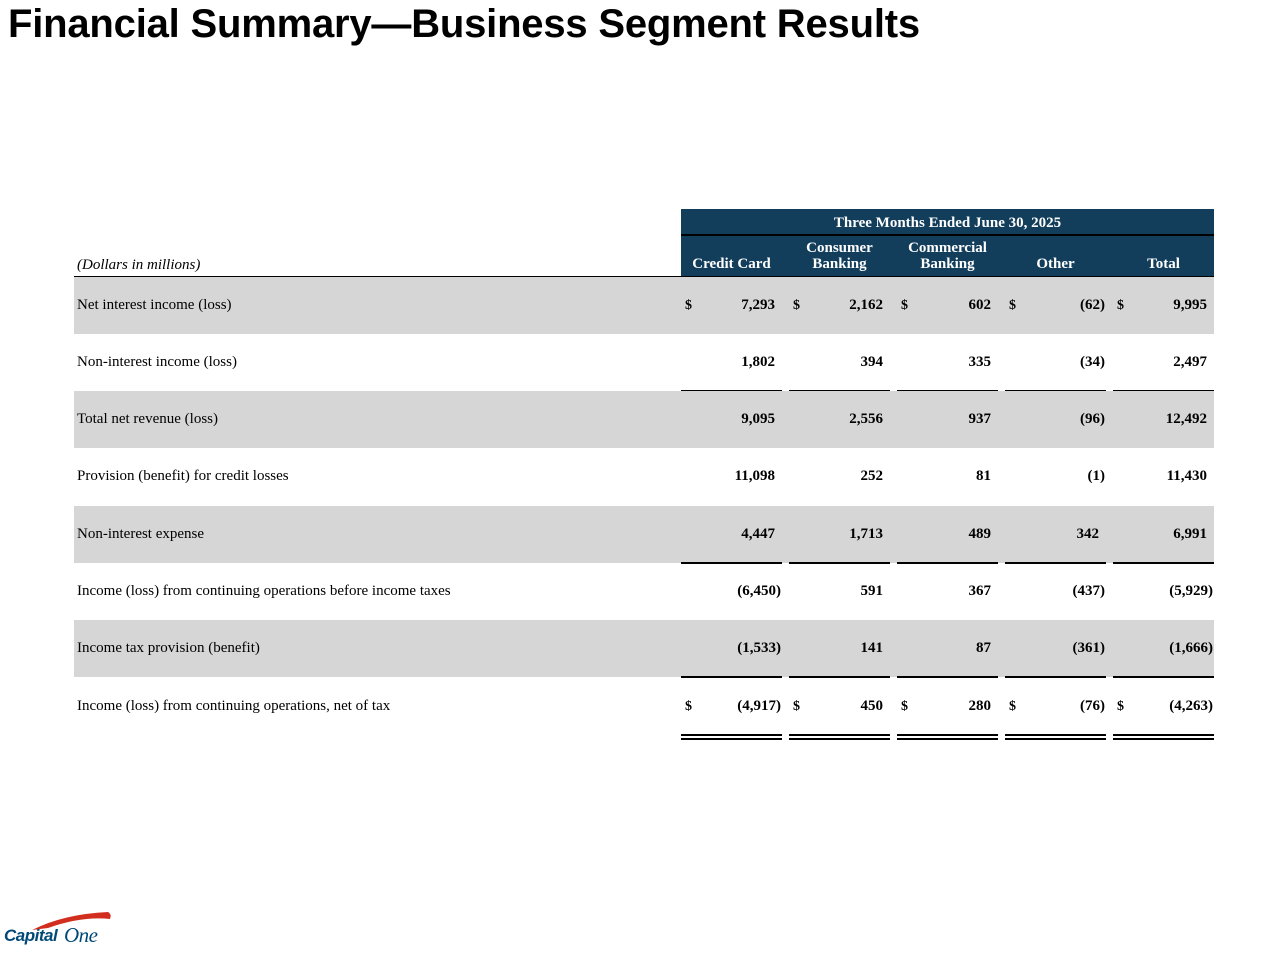 This screenshot has width=1280, height=960. What do you see at coordinates (1191, 648) in the screenshot?
I see `value-cell: (1,666)` at bounding box center [1191, 648].